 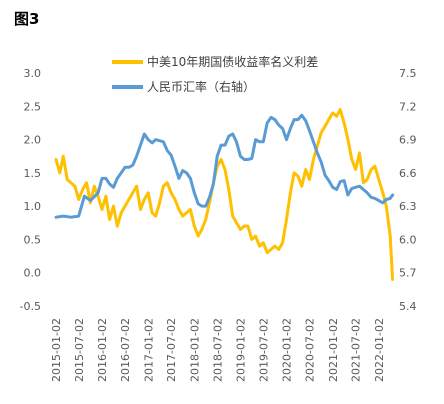 What do you see at coordinates (33, 73) in the screenshot?
I see `y-left-tick-label: 3.0` at bounding box center [33, 73].